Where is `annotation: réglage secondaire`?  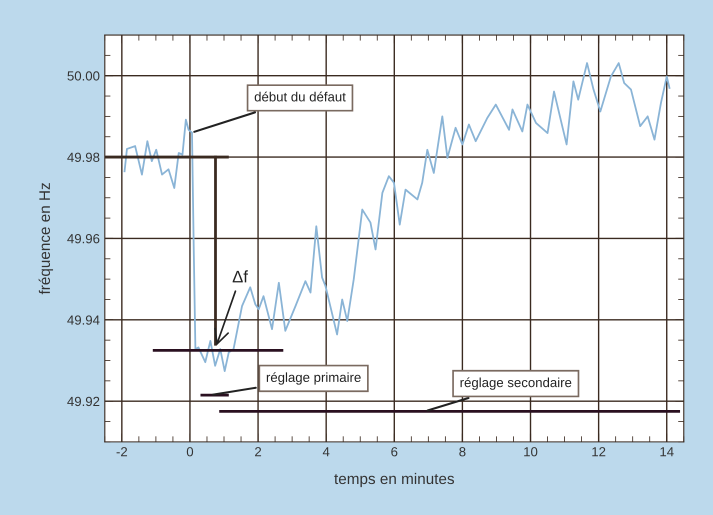 annotation: réglage secondaire is located at coordinates (516, 383).